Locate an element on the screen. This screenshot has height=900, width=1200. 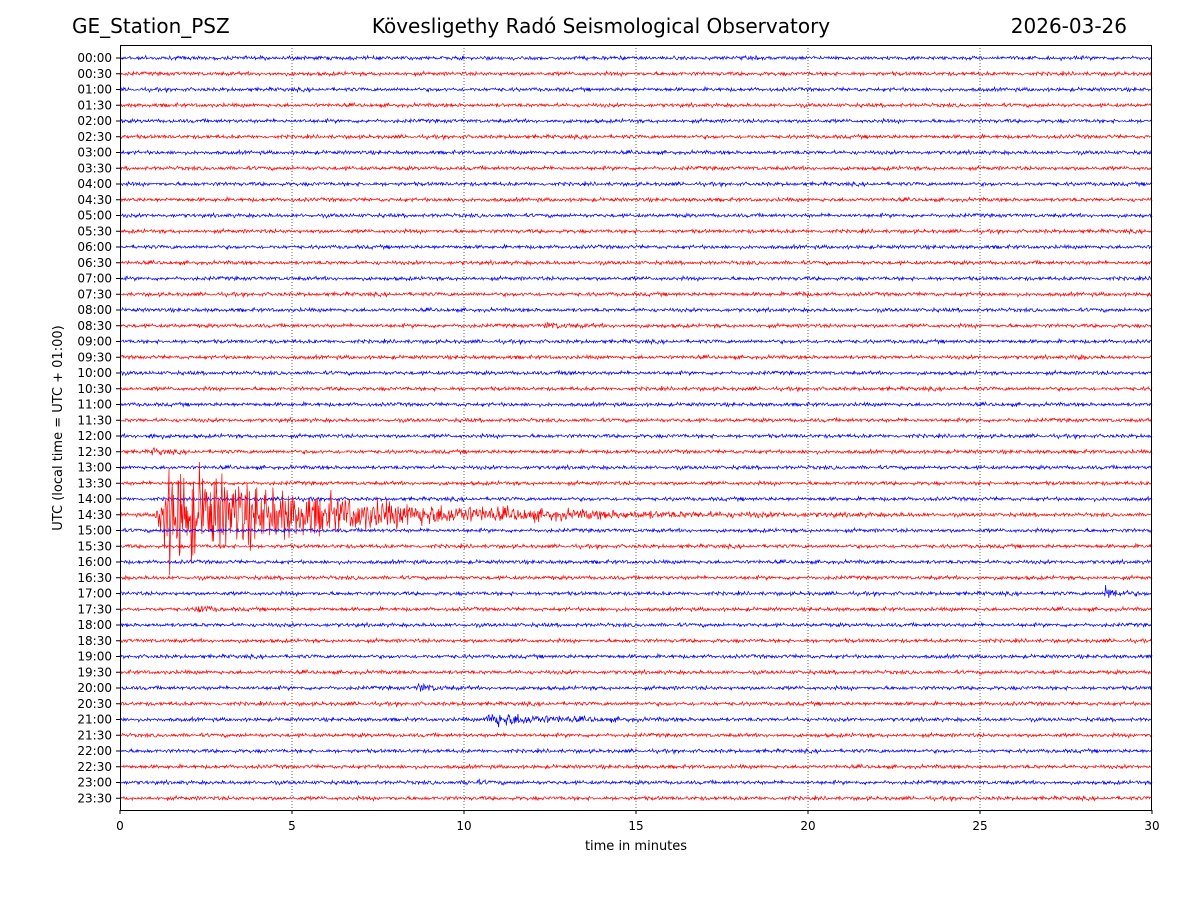
y-tick-label: 08:00 is located at coordinates (94, 310).